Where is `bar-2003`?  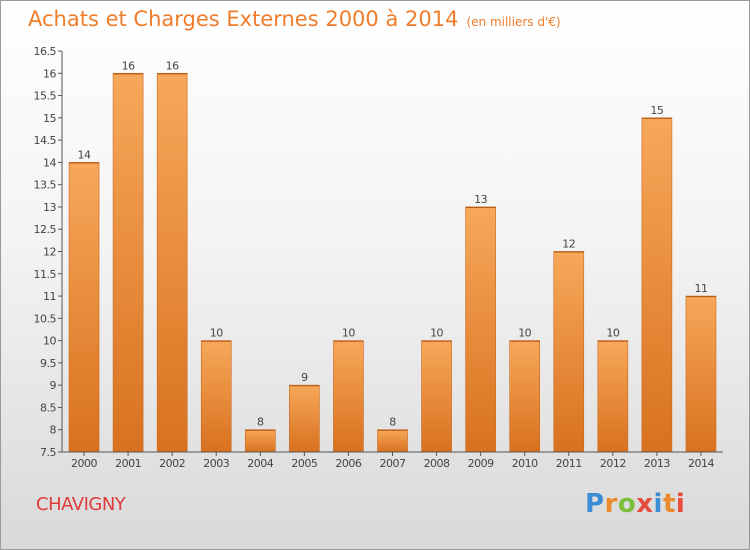 bar-2003 is located at coordinates (216, 396).